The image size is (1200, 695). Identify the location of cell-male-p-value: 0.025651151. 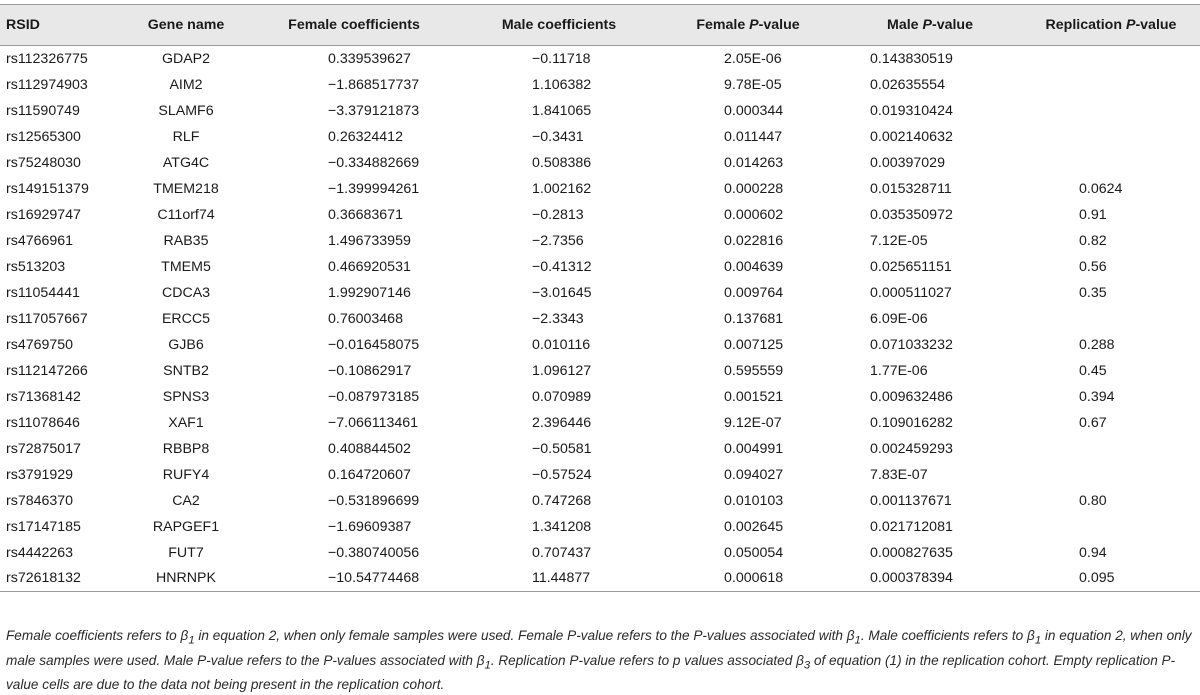
(911, 266).